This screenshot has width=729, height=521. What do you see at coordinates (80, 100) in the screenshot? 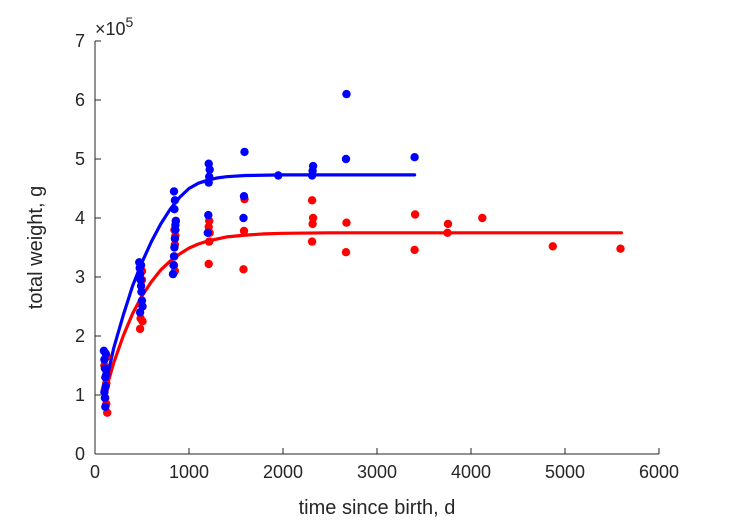
I see `y-tick-label: 6` at bounding box center [80, 100].